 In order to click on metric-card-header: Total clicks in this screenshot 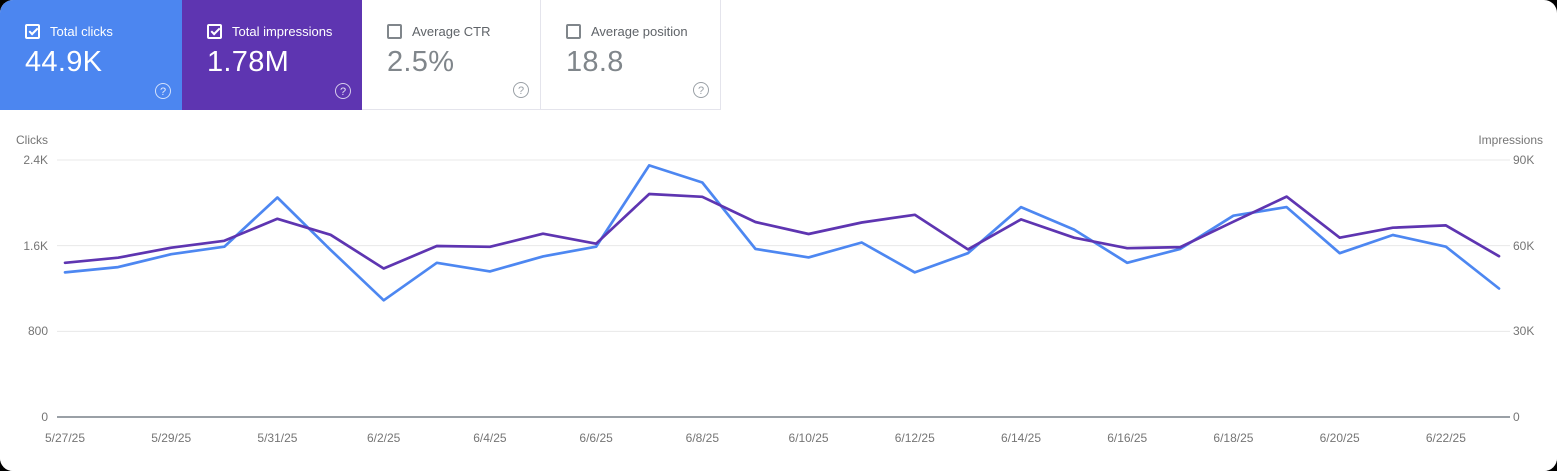, I will do `click(69, 31)`.